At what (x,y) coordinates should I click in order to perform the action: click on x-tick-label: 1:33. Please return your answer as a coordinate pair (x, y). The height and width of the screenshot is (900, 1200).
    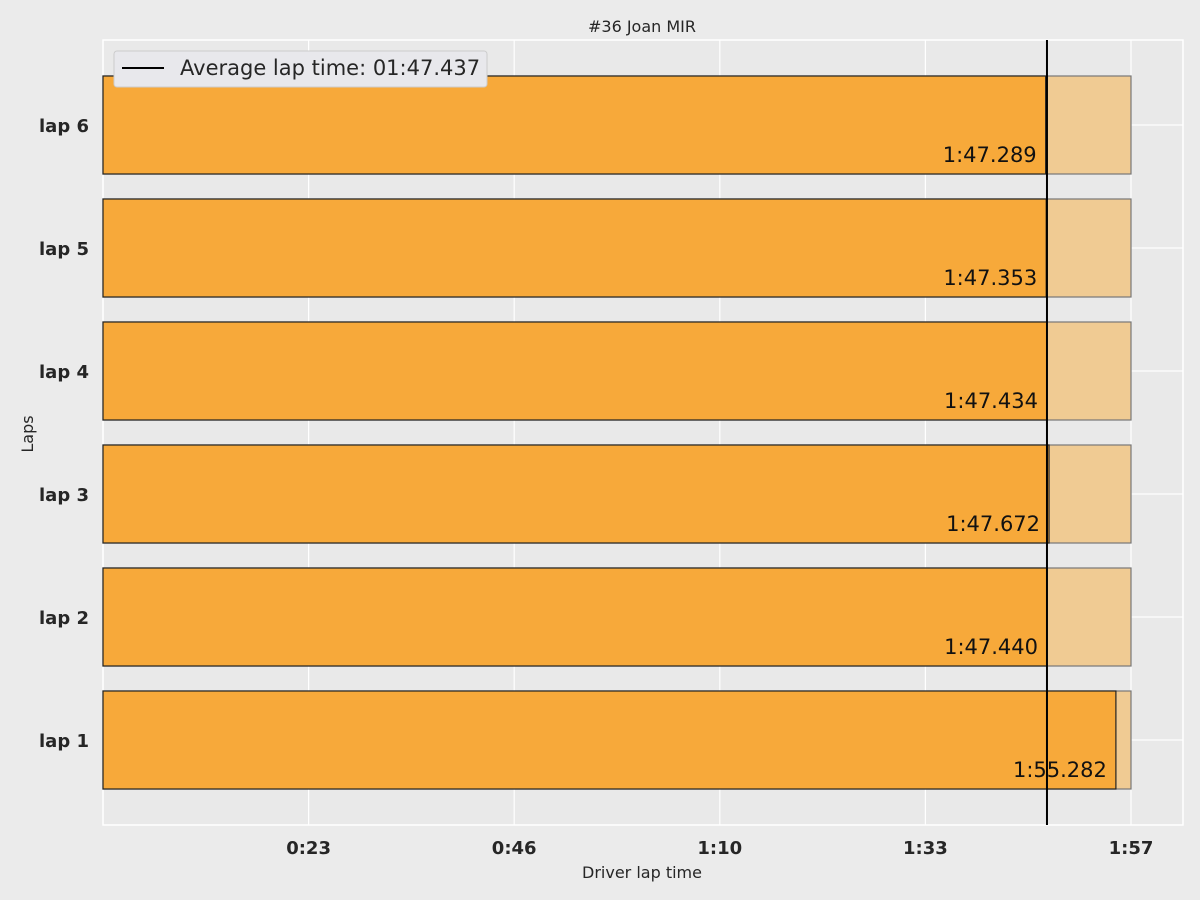
    Looking at the image, I should click on (925, 848).